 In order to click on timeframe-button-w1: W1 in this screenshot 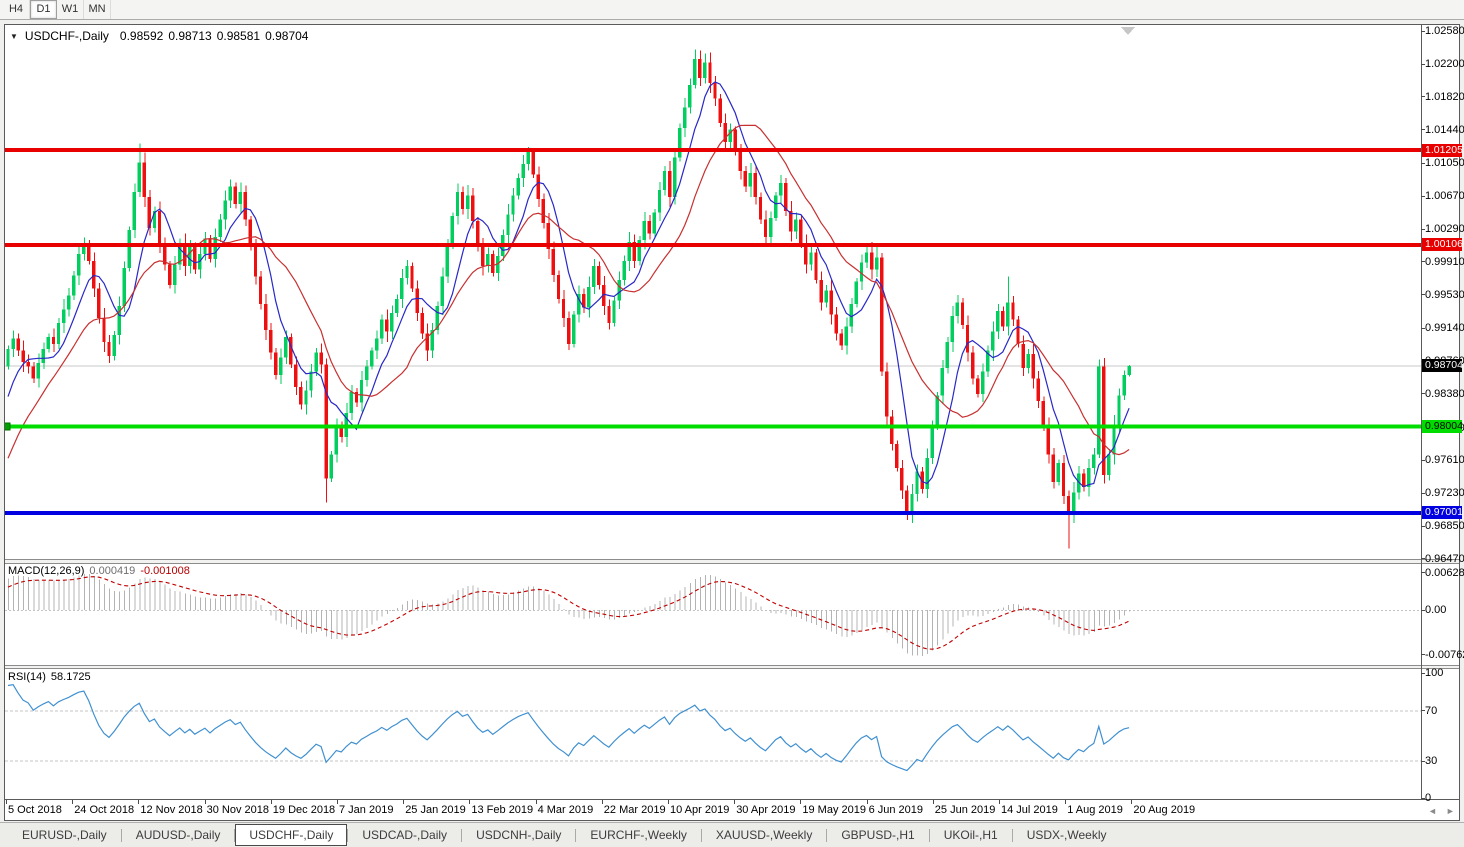, I will do `click(70, 9)`.